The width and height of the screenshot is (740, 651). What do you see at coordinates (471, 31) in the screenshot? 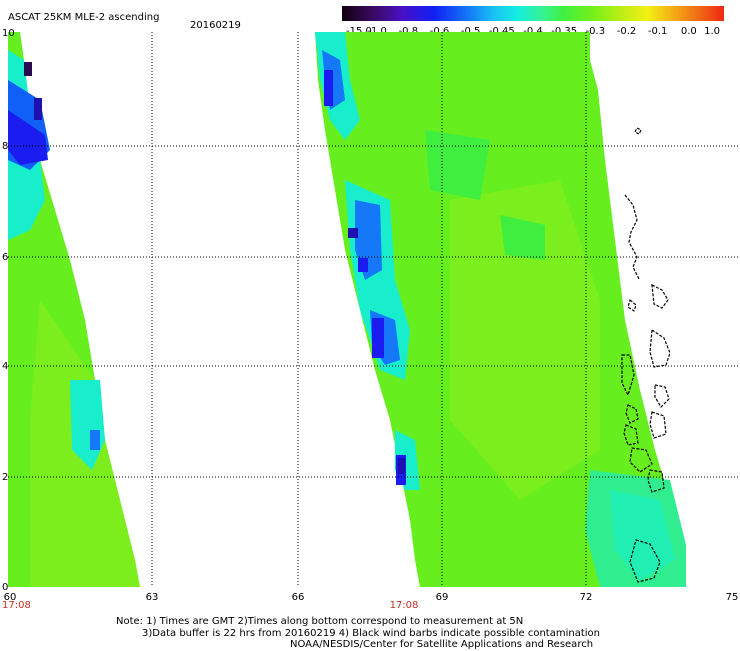
I see `colorbar-tick-label: -0.5` at bounding box center [471, 31].